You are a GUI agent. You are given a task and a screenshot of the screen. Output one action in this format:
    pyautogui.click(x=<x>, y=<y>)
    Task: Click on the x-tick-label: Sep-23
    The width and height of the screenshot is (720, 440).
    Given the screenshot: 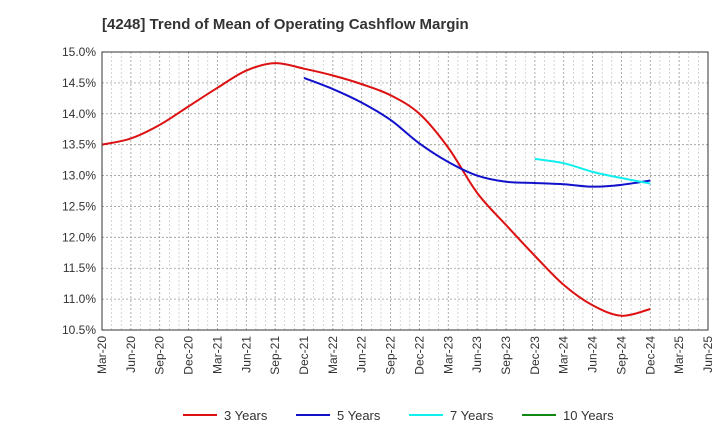 What is the action you would take?
    pyautogui.click(x=506, y=355)
    